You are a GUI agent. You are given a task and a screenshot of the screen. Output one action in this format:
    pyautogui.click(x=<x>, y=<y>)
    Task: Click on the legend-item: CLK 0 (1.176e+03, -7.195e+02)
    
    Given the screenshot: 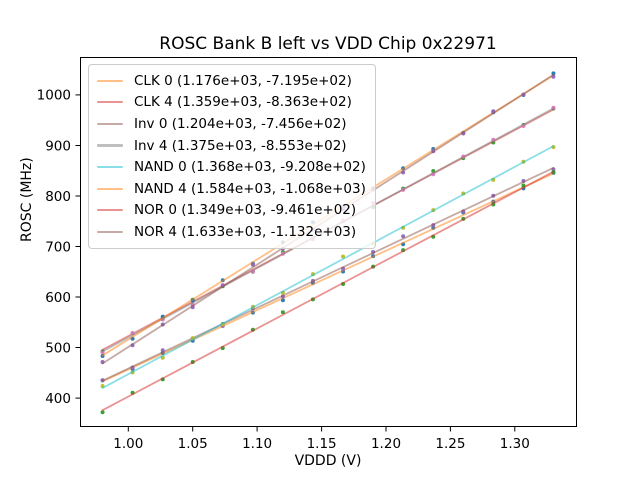 What is the action you would take?
    pyautogui.click(x=231, y=81)
    